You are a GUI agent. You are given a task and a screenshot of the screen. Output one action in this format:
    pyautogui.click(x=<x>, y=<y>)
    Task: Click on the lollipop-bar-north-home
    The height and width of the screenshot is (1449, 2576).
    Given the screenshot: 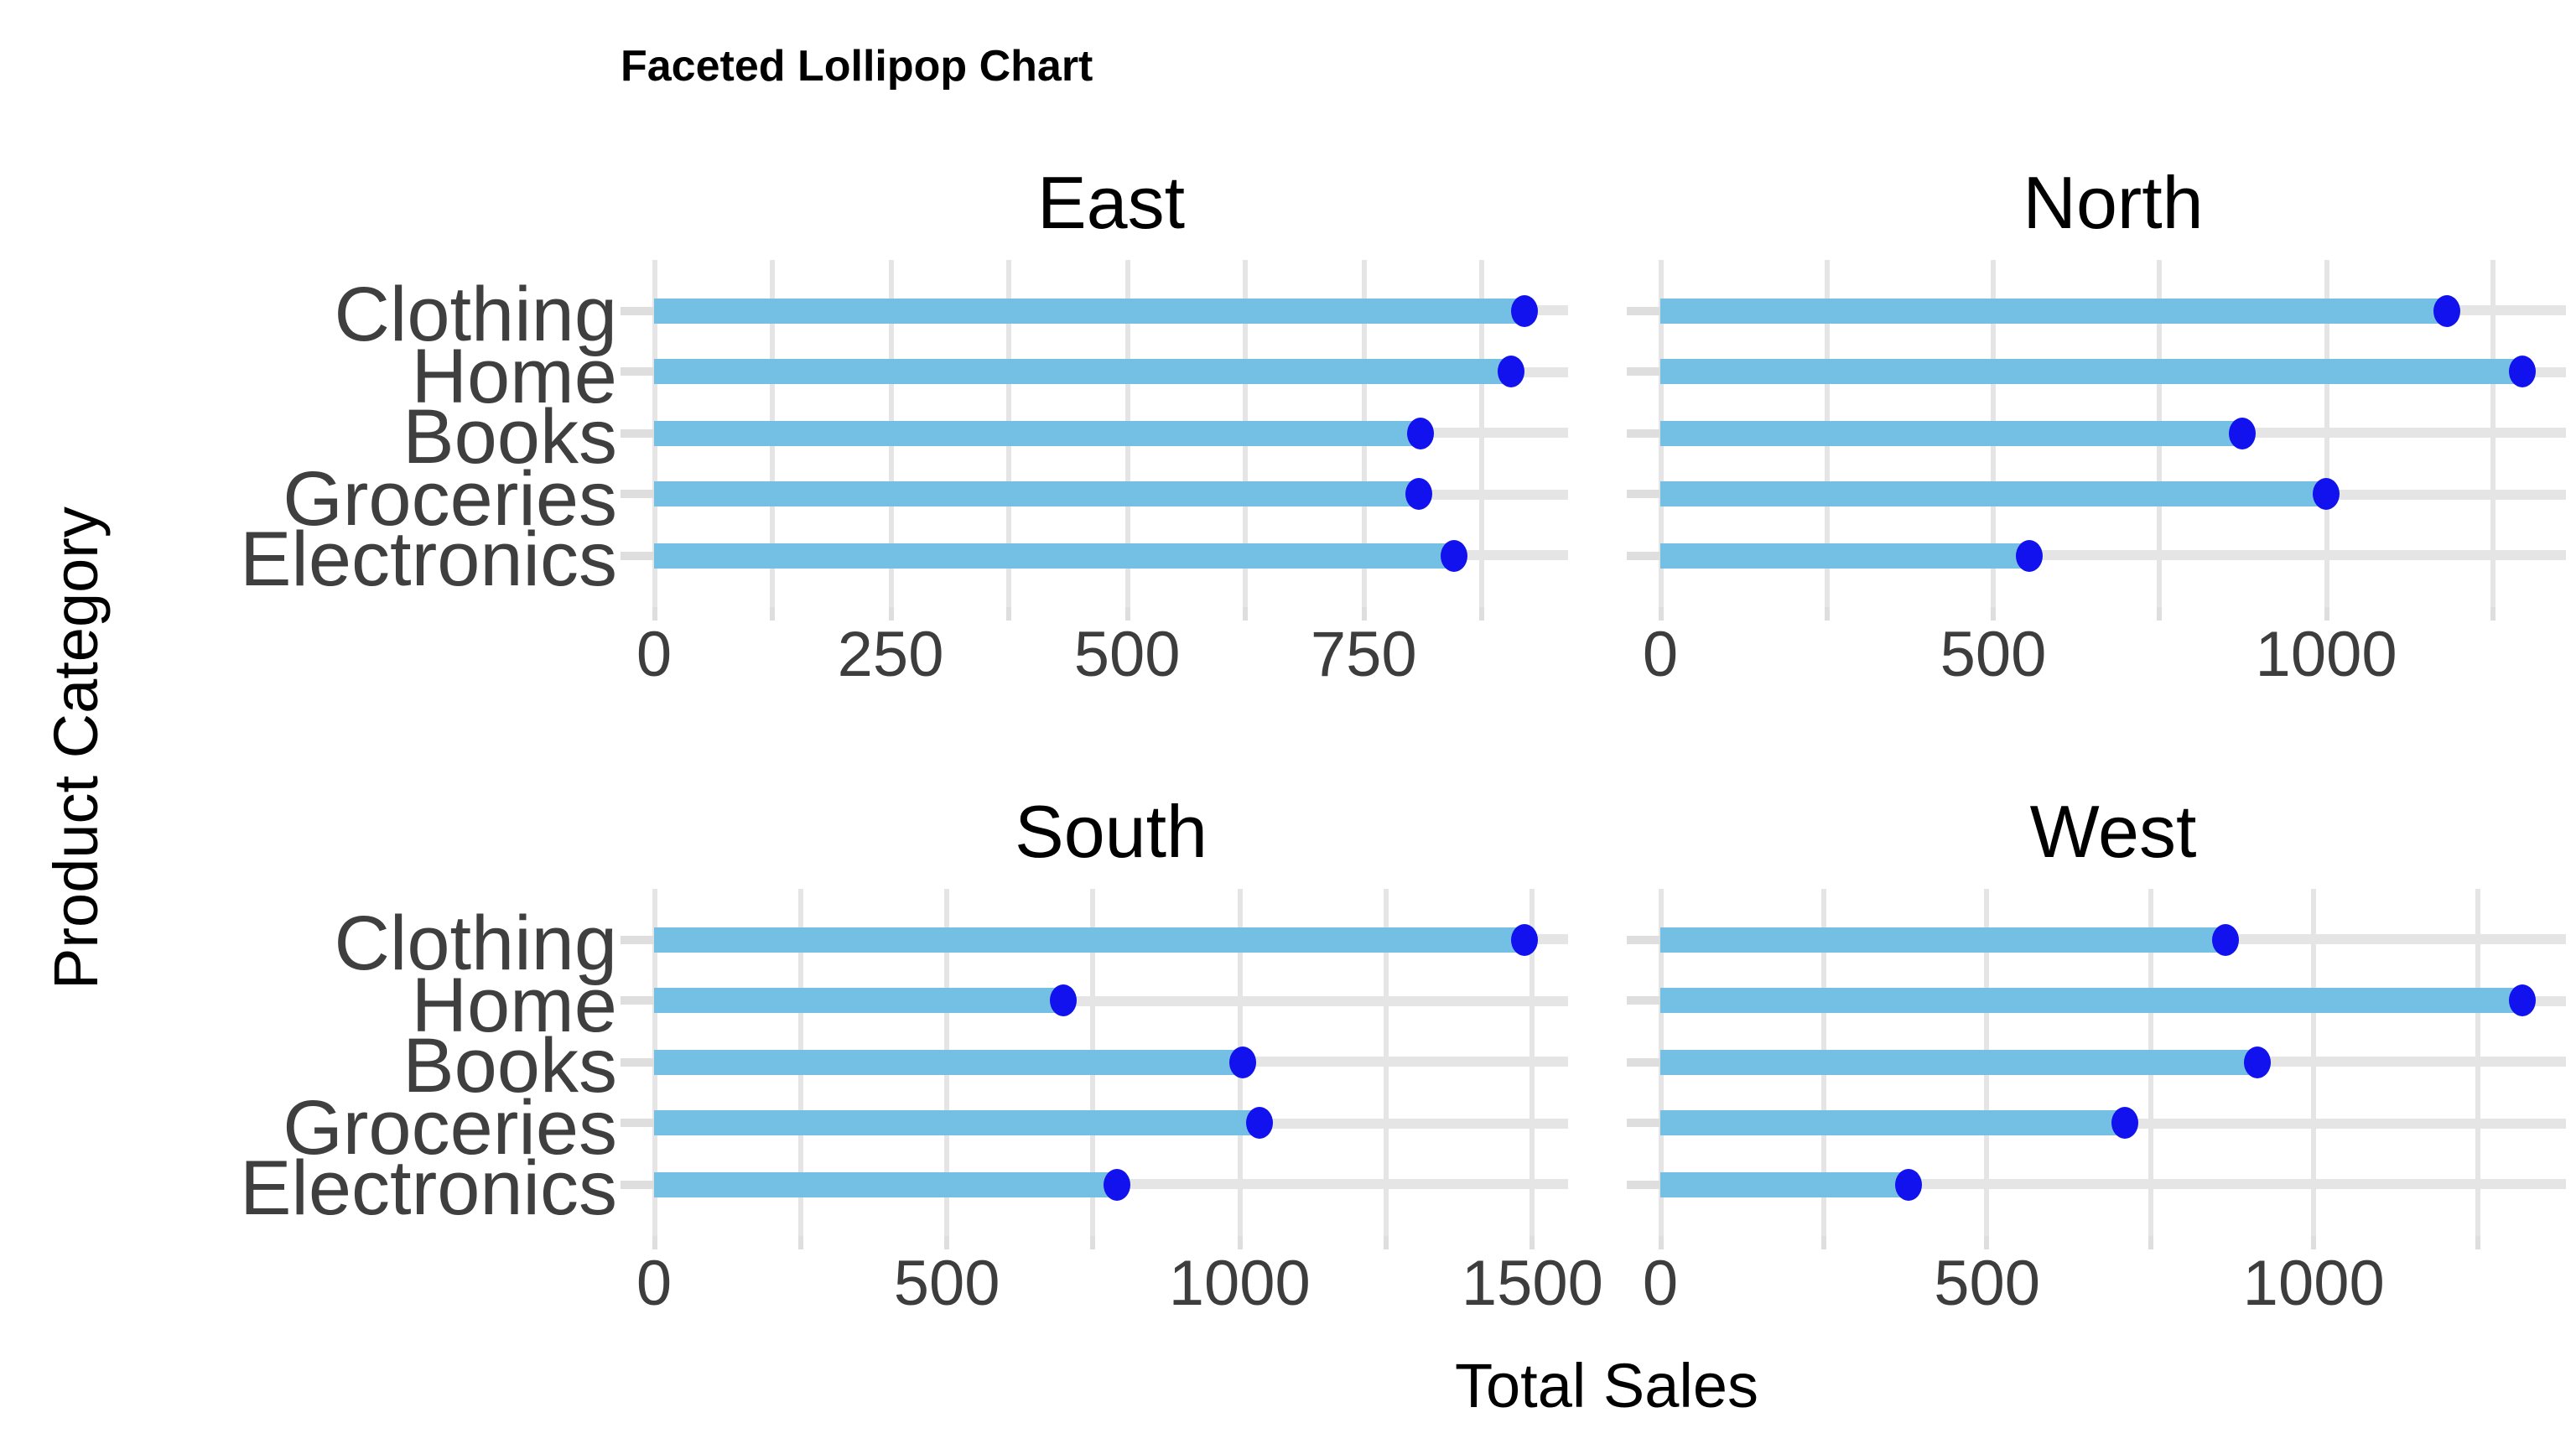 What is the action you would take?
    pyautogui.click(x=2091, y=371)
    